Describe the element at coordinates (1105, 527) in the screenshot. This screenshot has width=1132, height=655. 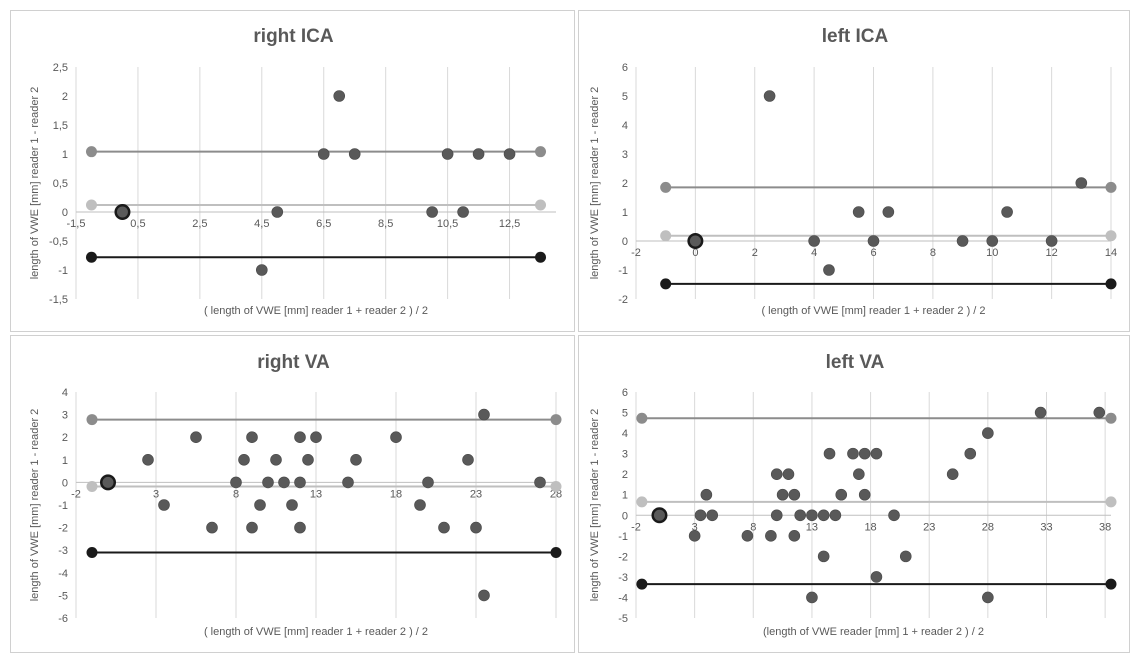
I see `x-tick-label: 38` at that location.